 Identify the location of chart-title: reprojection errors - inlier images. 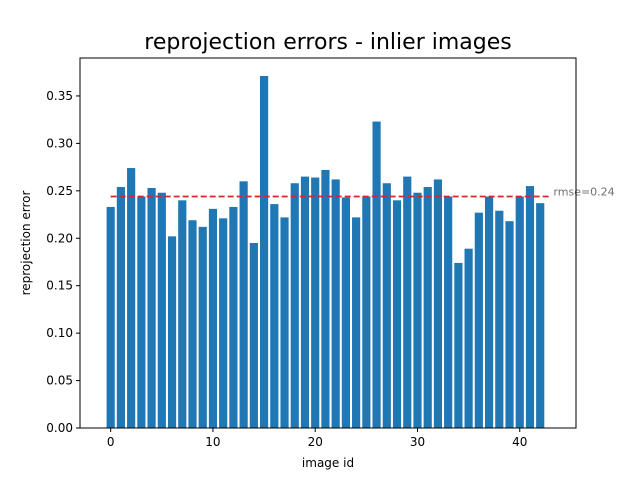
(327, 42).